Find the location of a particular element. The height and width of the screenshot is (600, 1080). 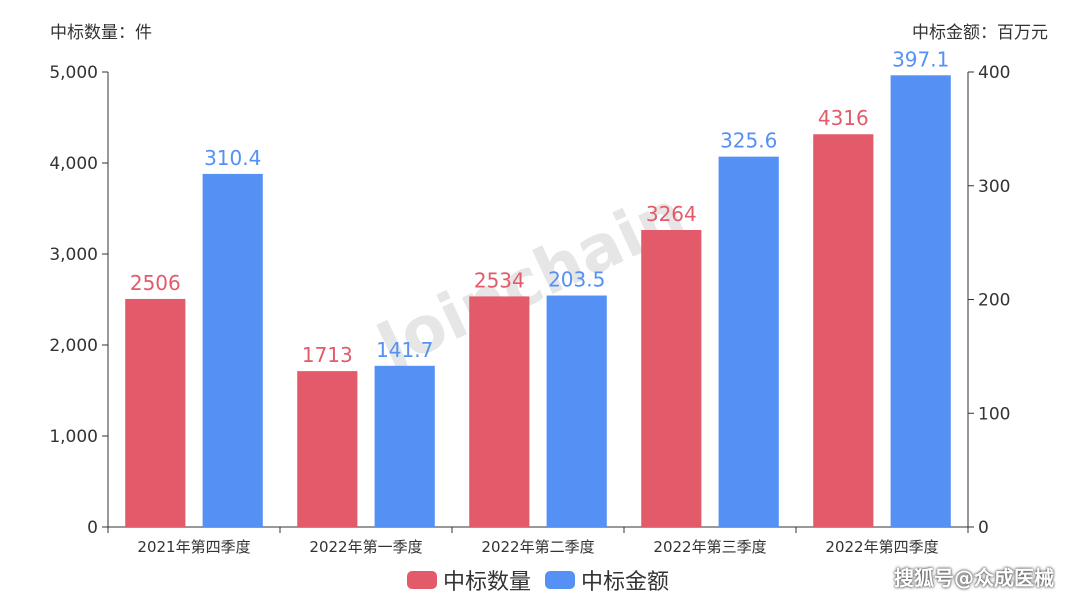

x-tick-label: 2021年第四季度 is located at coordinates (193, 547).